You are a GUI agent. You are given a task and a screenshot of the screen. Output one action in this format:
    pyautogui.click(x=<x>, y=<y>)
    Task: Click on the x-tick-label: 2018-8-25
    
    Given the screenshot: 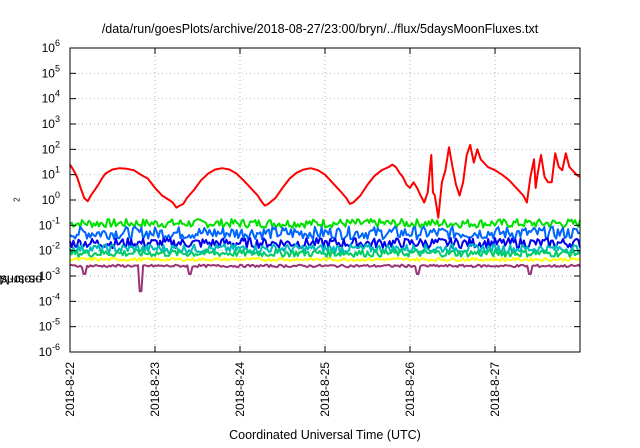 What is the action you would take?
    pyautogui.click(x=325, y=389)
    